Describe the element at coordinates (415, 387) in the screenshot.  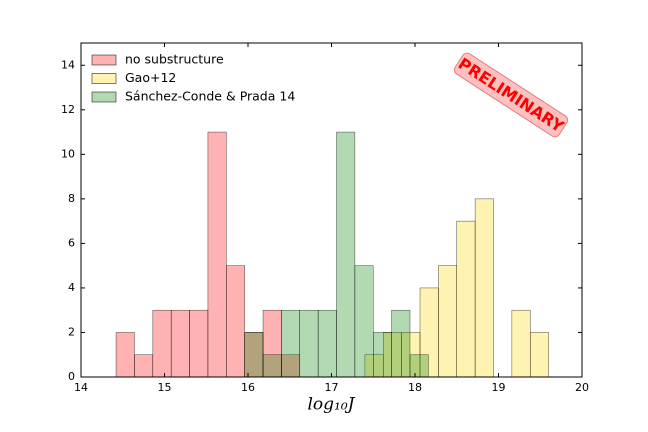
I see `x-tick-label: 18` at that location.